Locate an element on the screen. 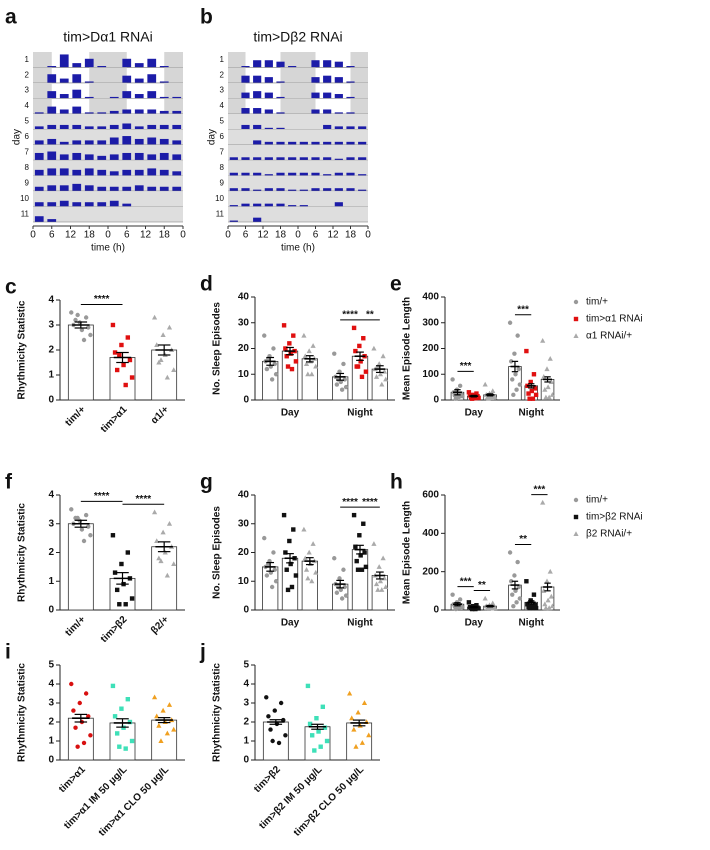 The height and width of the screenshot is (850, 710). x-tick-label: 0 is located at coordinates (108, 235).